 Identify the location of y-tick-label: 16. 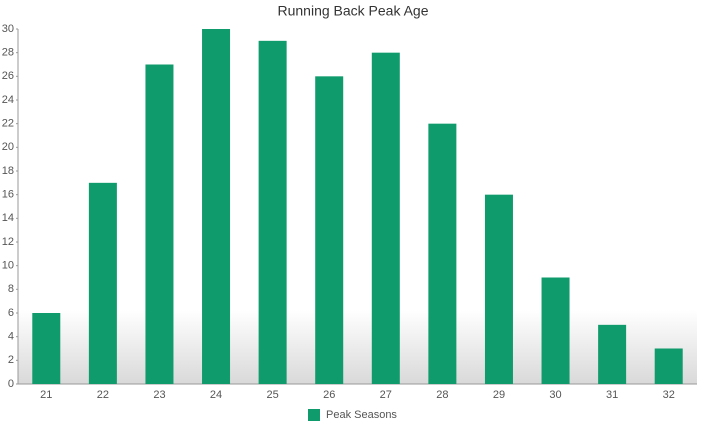
(8, 195).